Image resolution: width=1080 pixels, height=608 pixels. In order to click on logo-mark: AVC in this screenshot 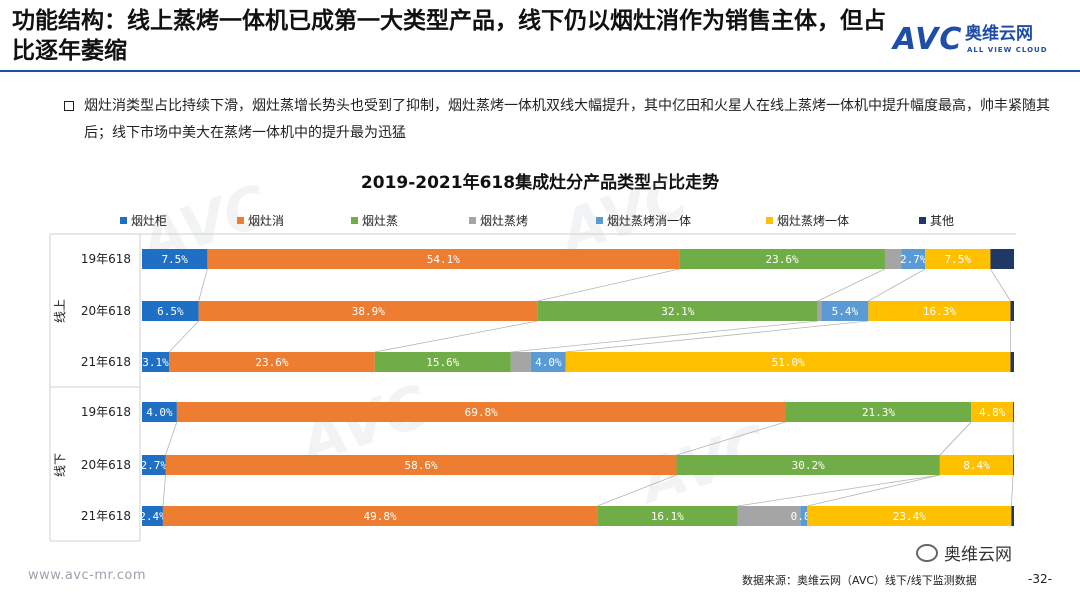, I will do `click(928, 39)`.